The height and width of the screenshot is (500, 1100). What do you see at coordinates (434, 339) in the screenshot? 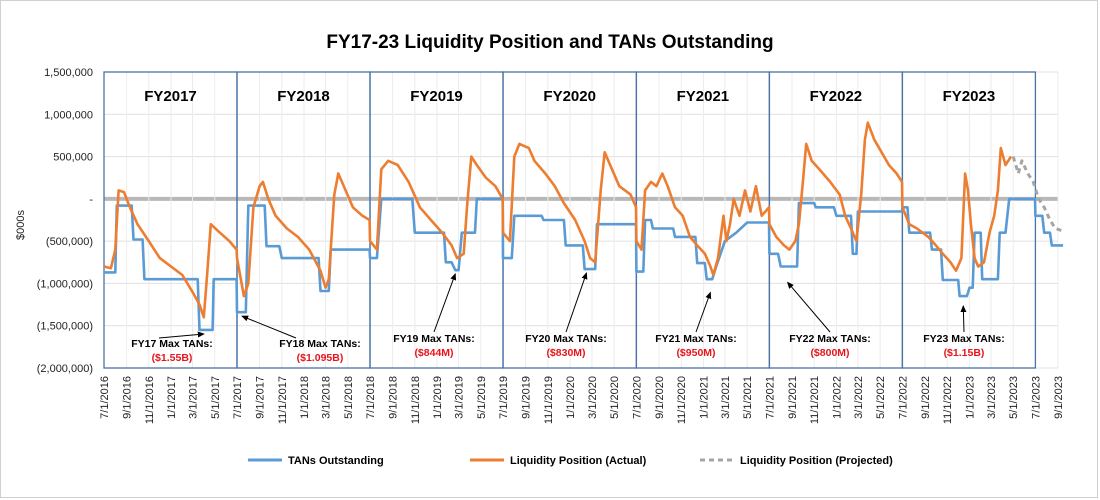
I see `annotation-label: FY19 Max TANs:` at bounding box center [434, 339].